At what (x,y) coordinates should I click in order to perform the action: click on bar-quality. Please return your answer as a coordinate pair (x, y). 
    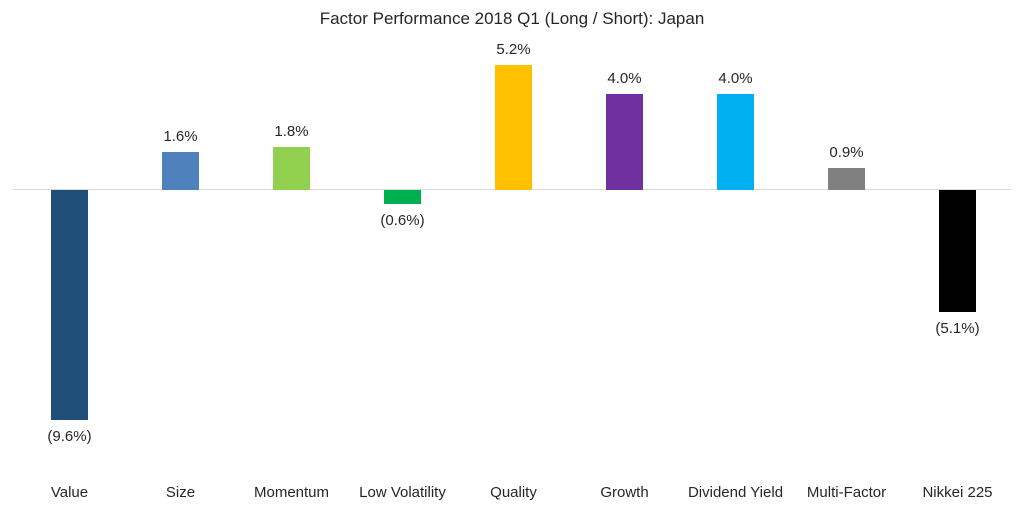
    Looking at the image, I should click on (513, 127).